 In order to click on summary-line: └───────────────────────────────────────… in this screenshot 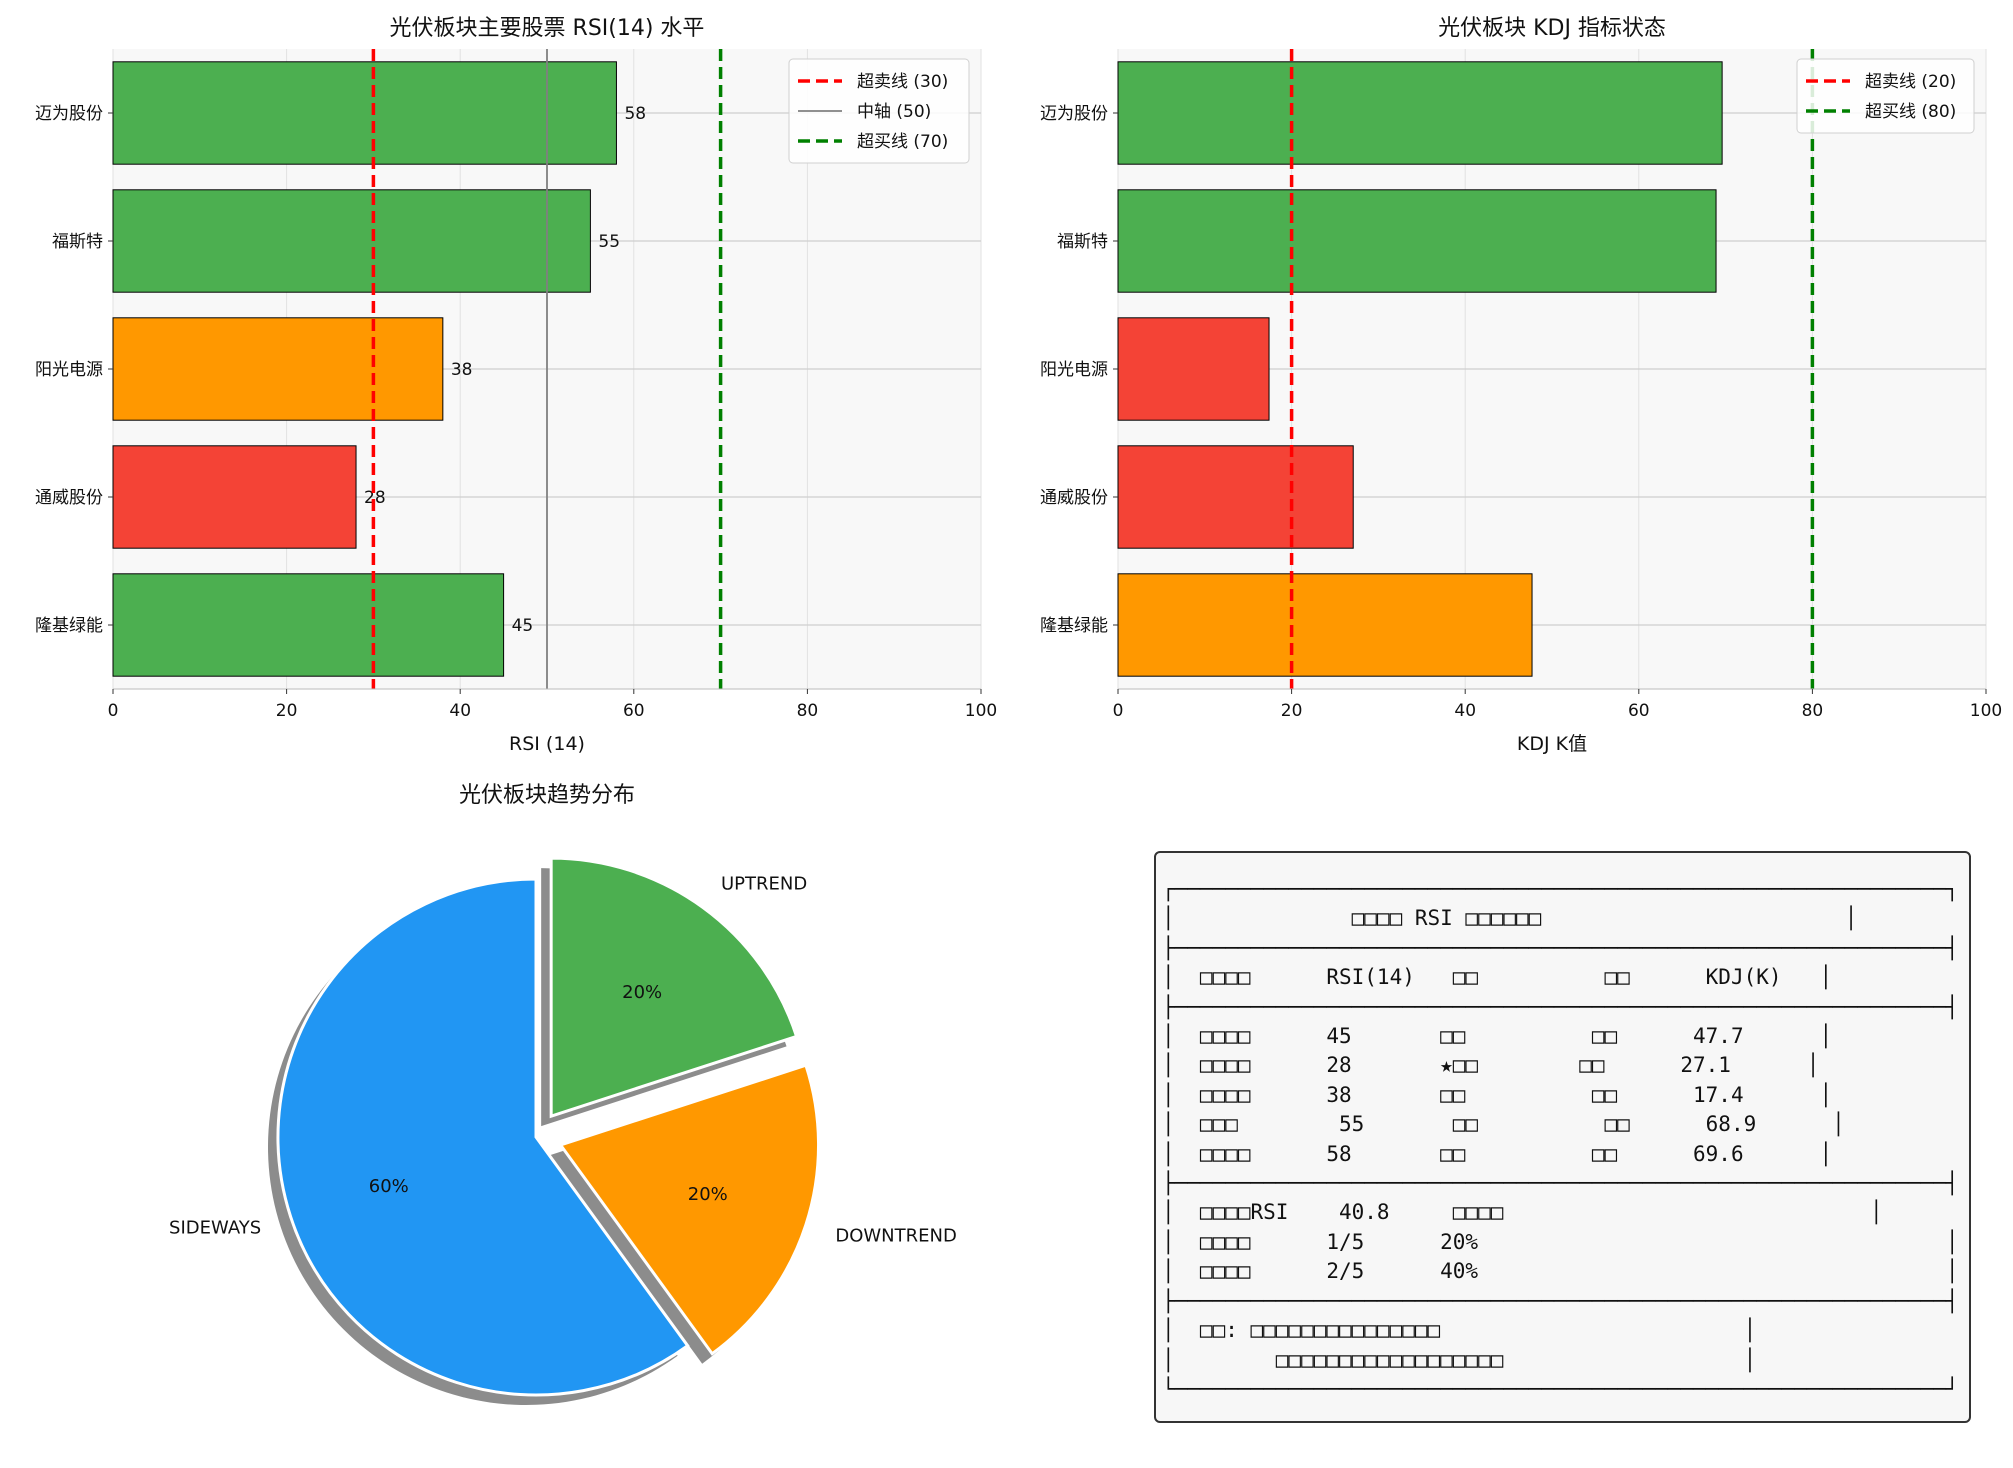, I will do `click(1560, 1388)`.